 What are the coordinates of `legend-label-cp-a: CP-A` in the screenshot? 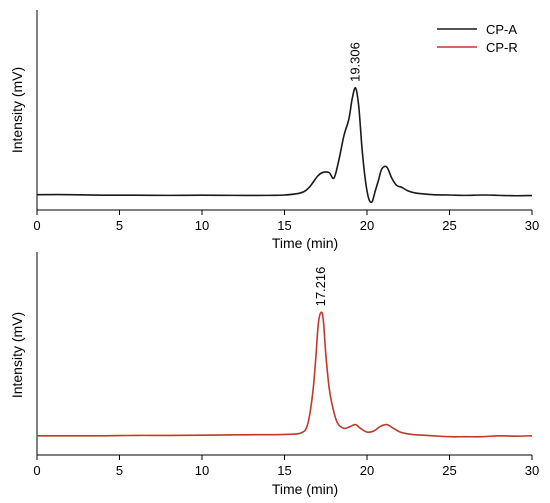 It's located at (501, 29).